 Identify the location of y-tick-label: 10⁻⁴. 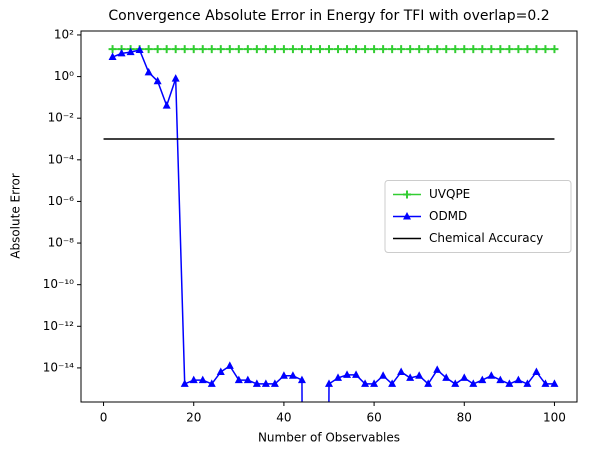
(61, 159).